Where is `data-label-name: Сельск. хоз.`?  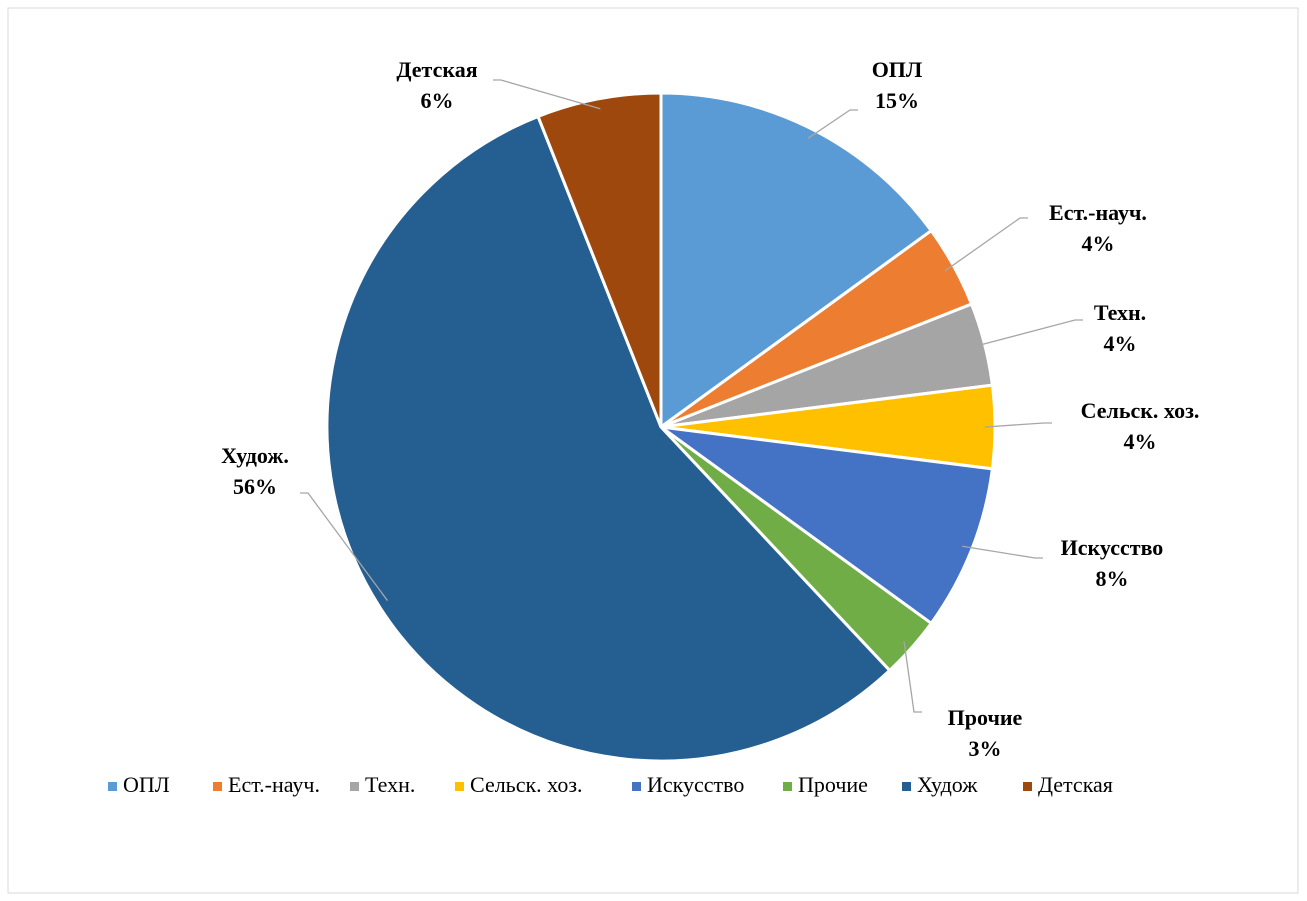
data-label-name: Сельск. хоз. is located at coordinates (1140, 410).